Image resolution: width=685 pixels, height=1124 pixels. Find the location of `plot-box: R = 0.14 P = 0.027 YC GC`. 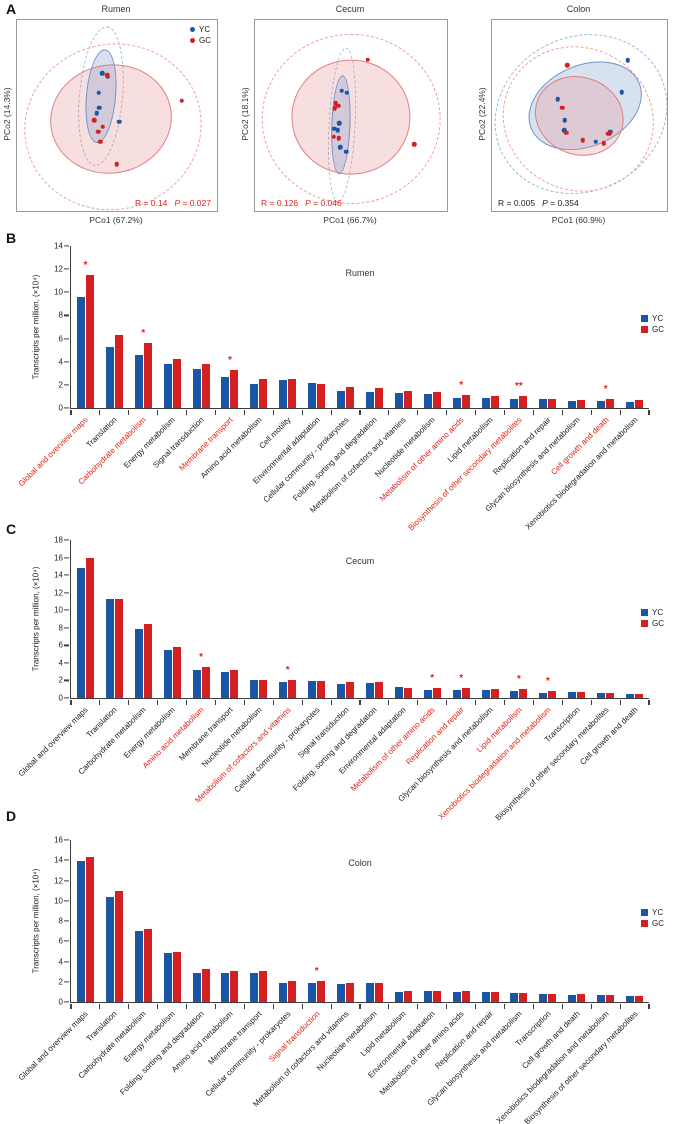

plot-box: R = 0.14 P = 0.027 YC GC is located at coordinates (117, 115).